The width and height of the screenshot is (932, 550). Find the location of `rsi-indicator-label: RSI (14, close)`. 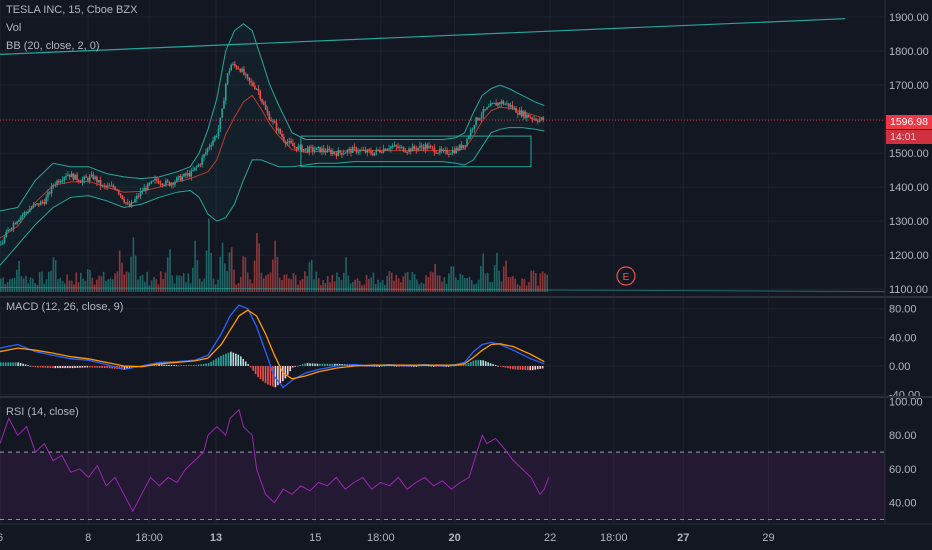

rsi-indicator-label: RSI (14, close) is located at coordinates (42, 412).